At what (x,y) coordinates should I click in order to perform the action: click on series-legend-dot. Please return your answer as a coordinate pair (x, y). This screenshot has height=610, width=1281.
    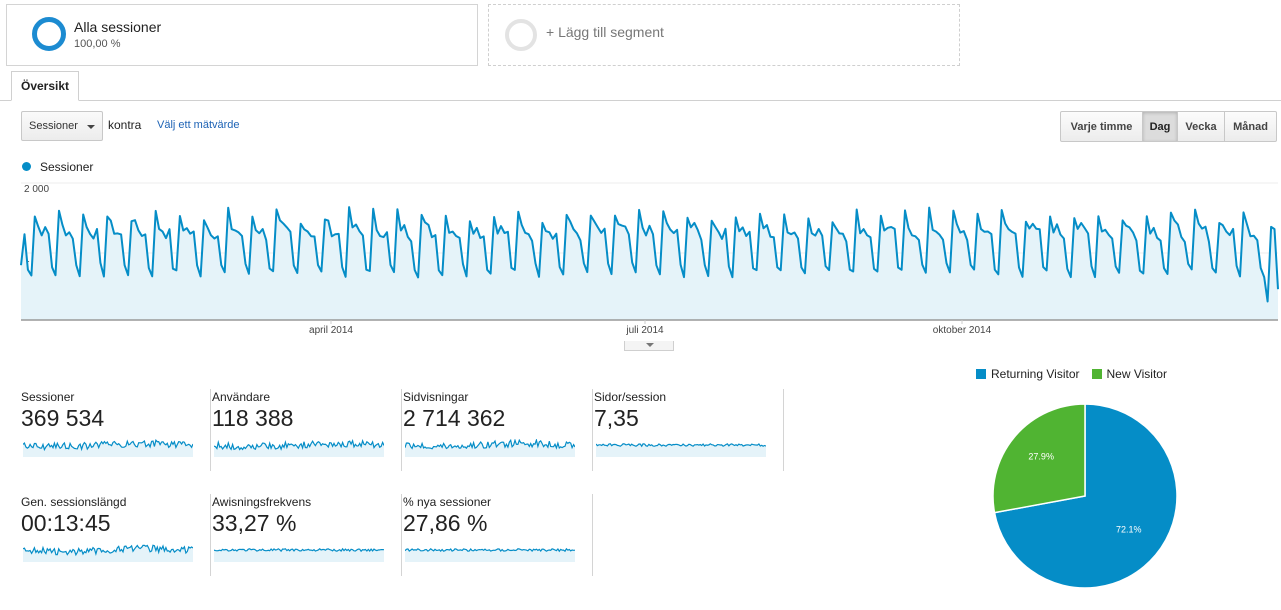
    Looking at the image, I should click on (26, 166).